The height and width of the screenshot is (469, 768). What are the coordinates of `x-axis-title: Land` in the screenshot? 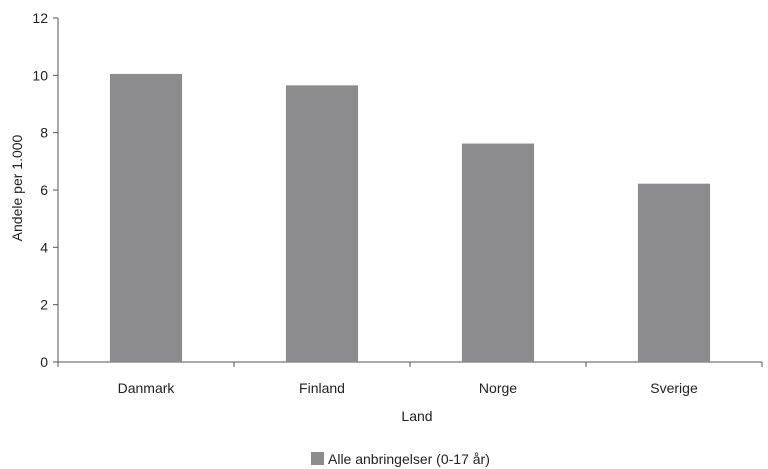 It's located at (416, 416).